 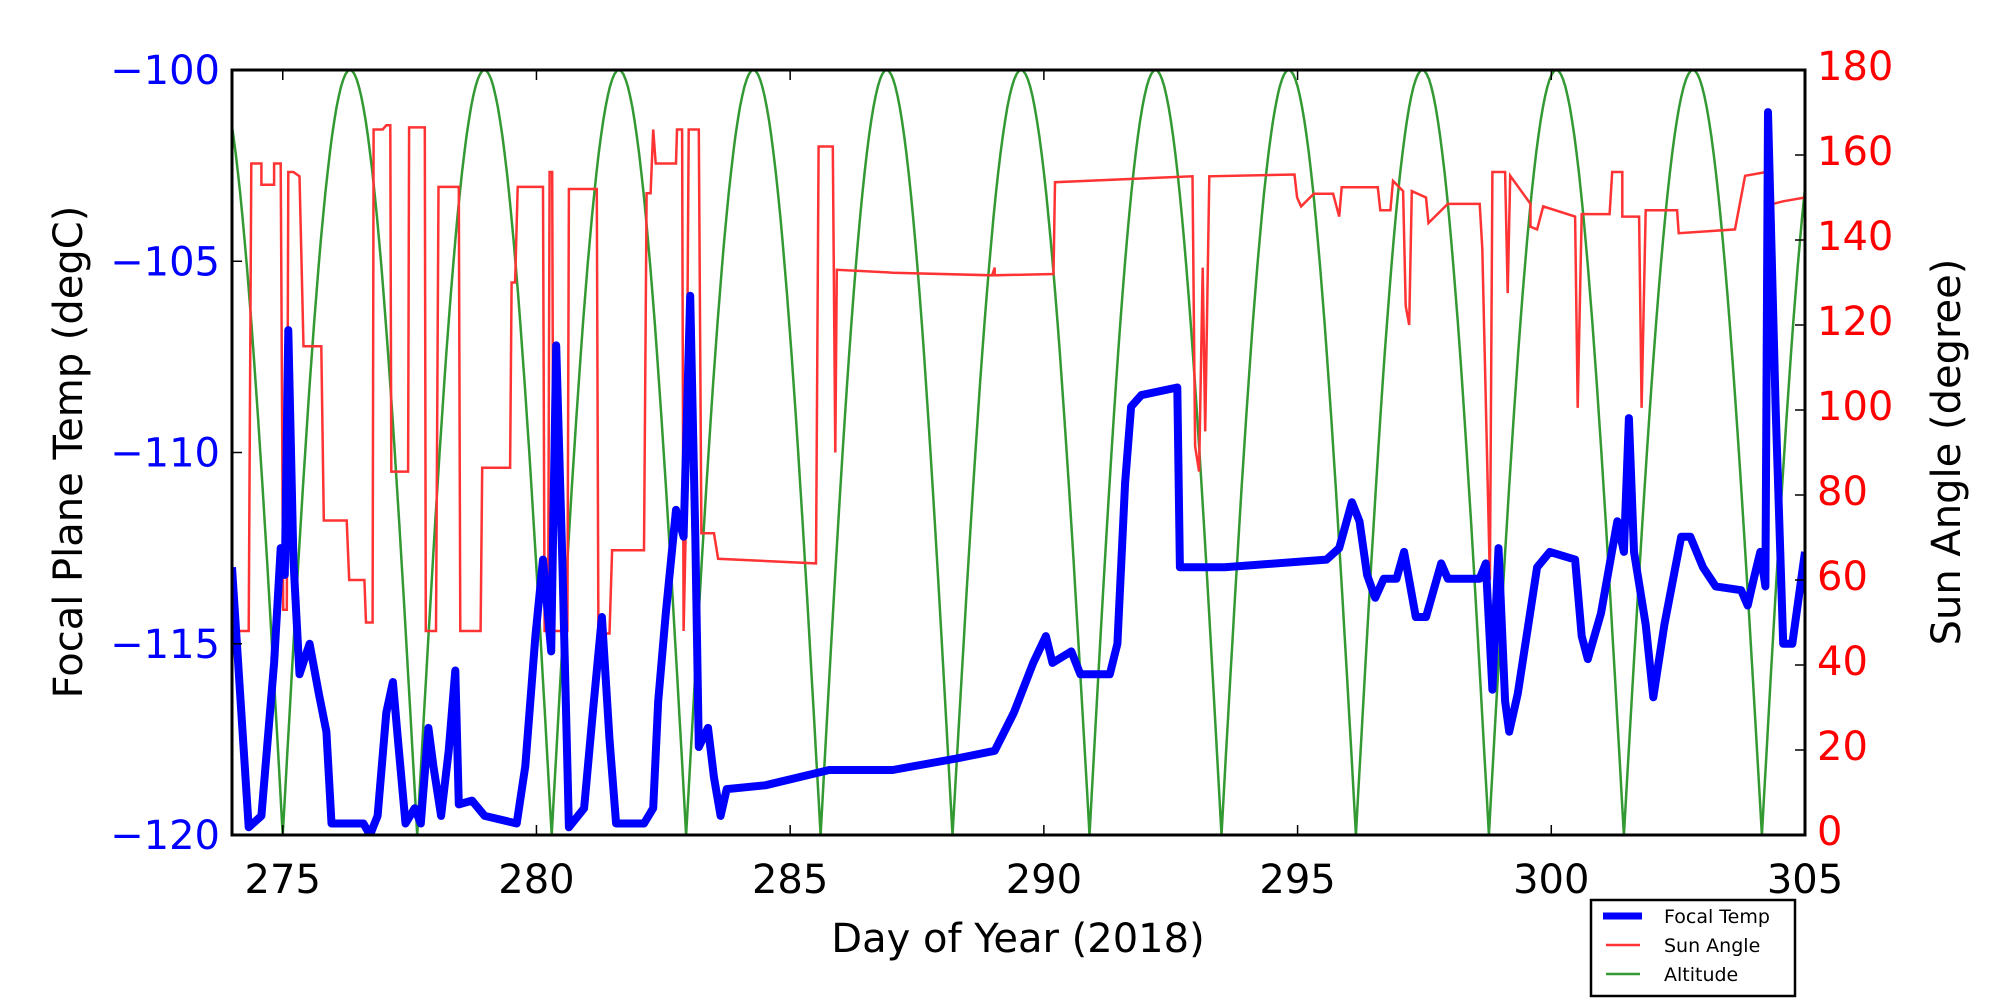 I want to click on y-right-tick-label: 120, so click(x=1855, y=322).